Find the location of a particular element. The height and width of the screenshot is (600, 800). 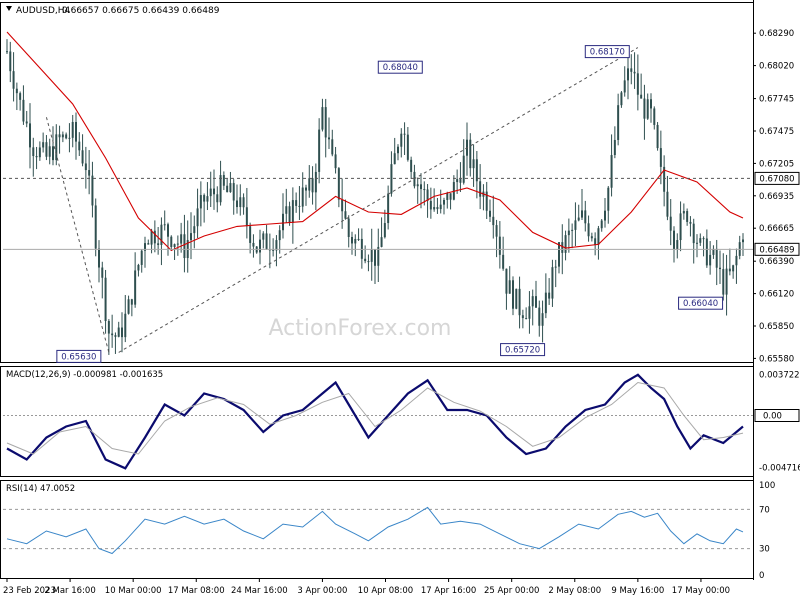

chart-ohlc-values: 0.66657 0.66675 0.66439 0.66489 is located at coordinates (141, 11).